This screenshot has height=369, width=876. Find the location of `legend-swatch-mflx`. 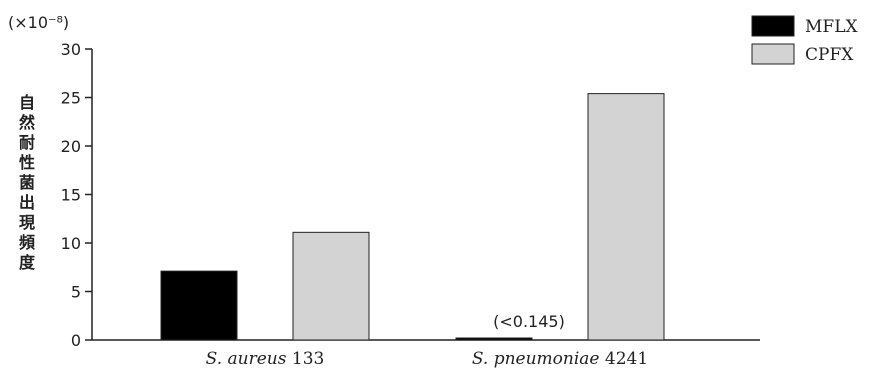

legend-swatch-mflx is located at coordinates (773, 26).